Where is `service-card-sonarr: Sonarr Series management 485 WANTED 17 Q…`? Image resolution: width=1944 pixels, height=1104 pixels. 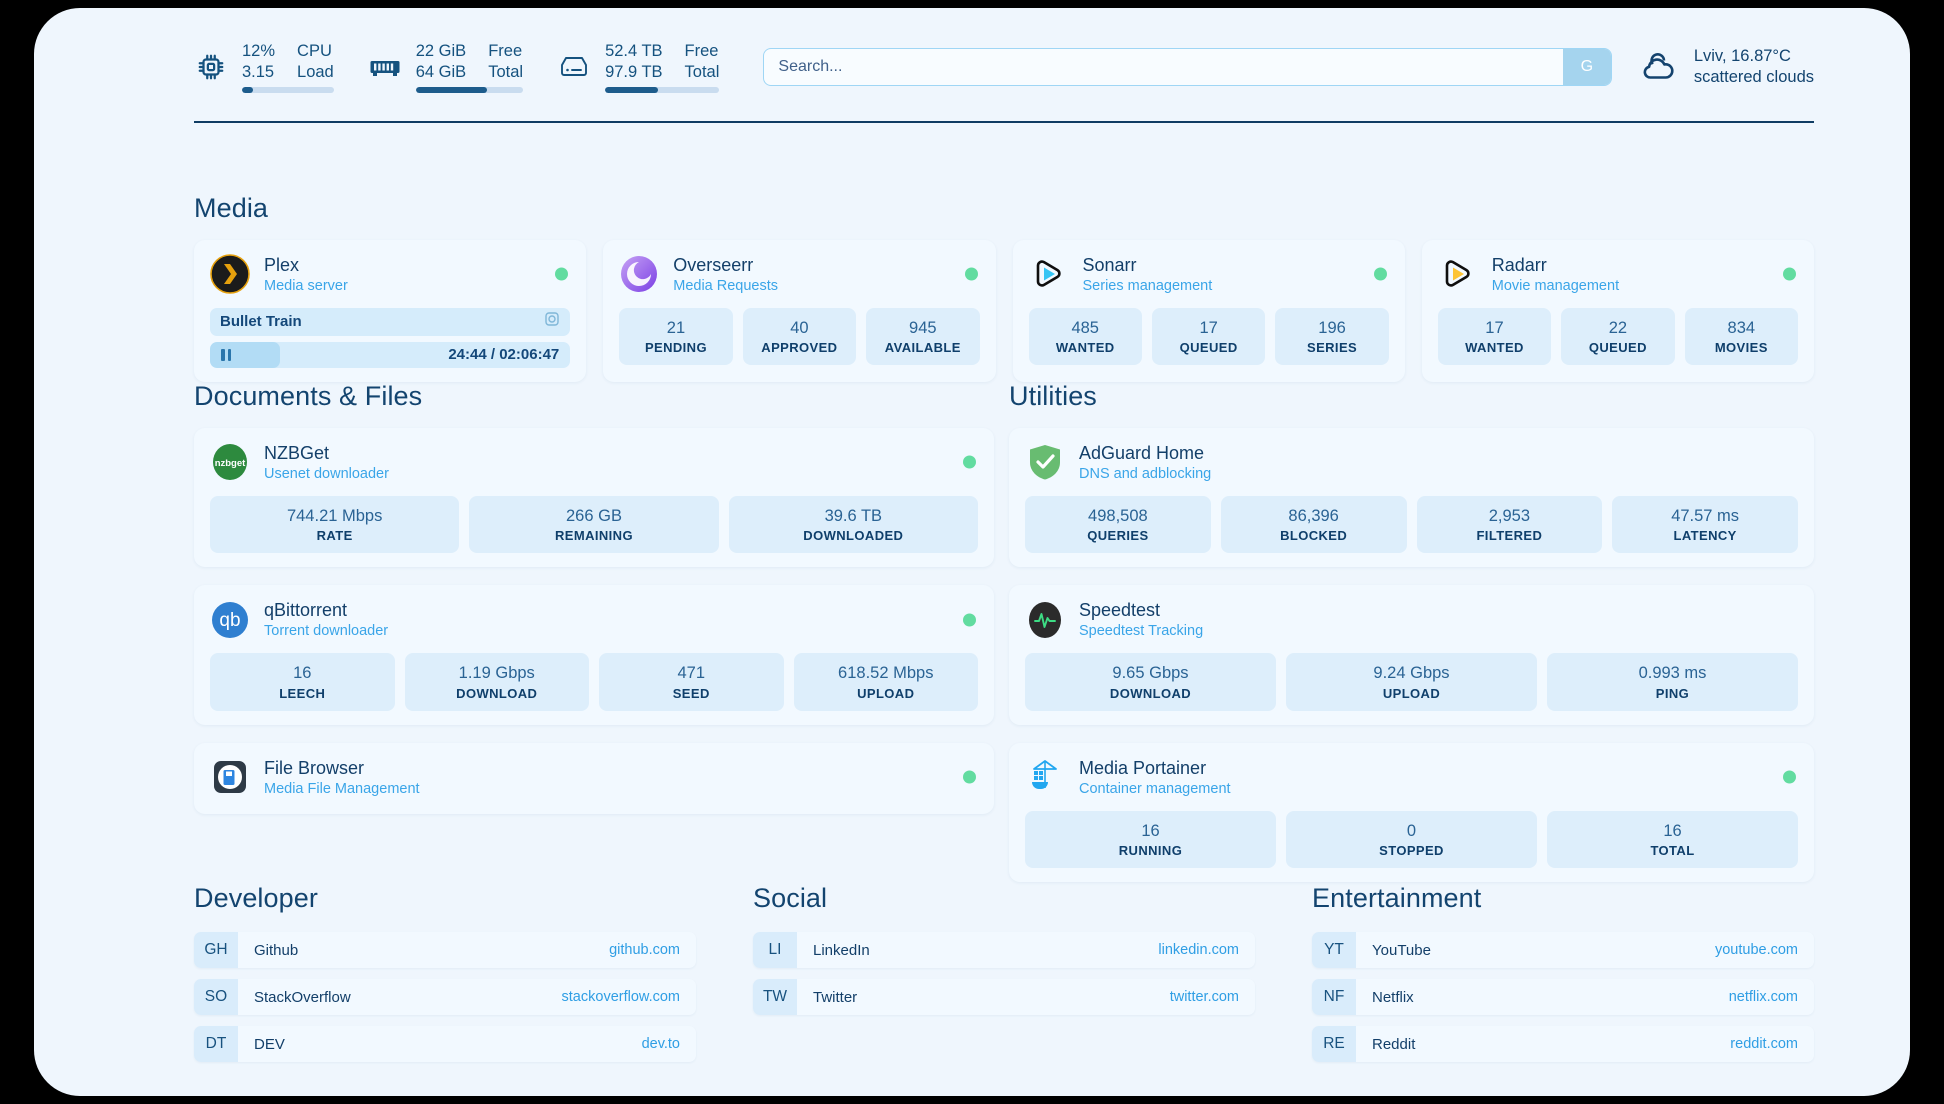 service-card-sonarr: Sonarr Series management 485 WANTED 17 Q… is located at coordinates (1208, 311).